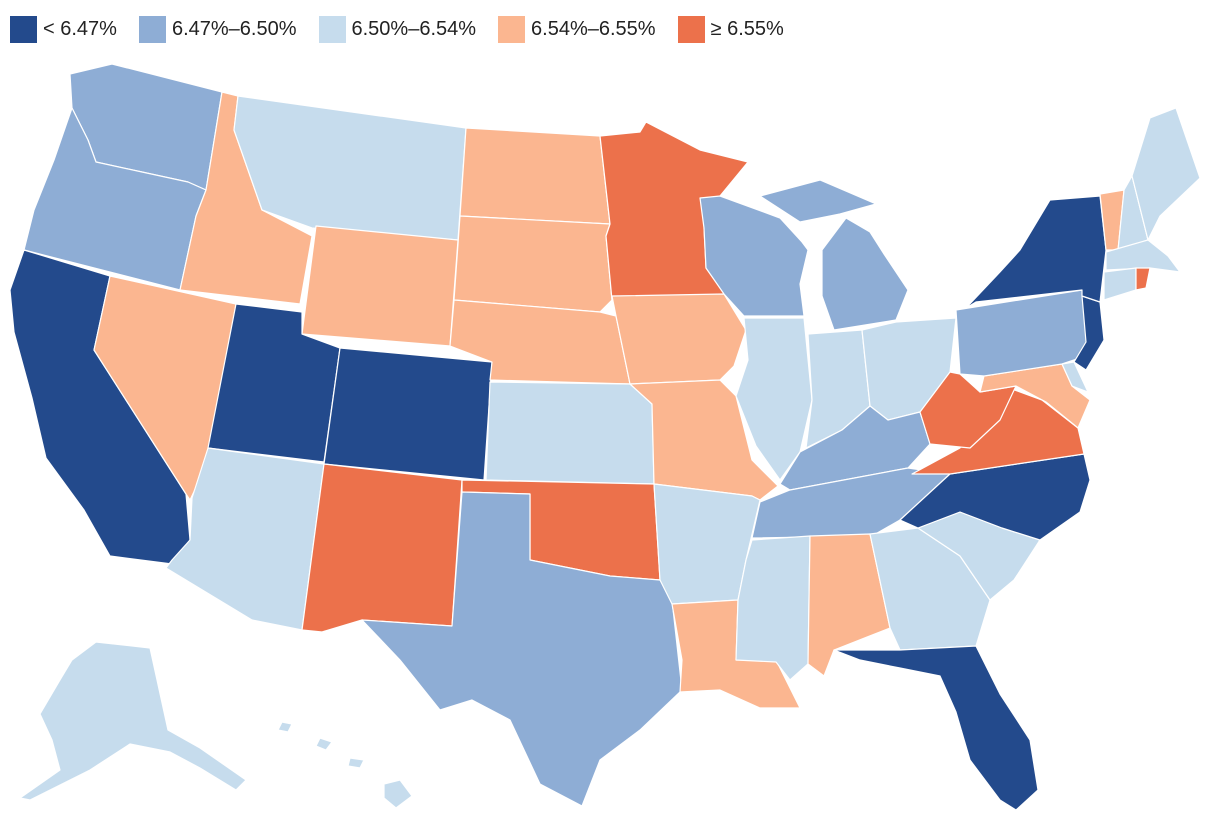 The width and height of the screenshot is (1220, 830). I want to click on state-new-mexico, so click(382, 548).